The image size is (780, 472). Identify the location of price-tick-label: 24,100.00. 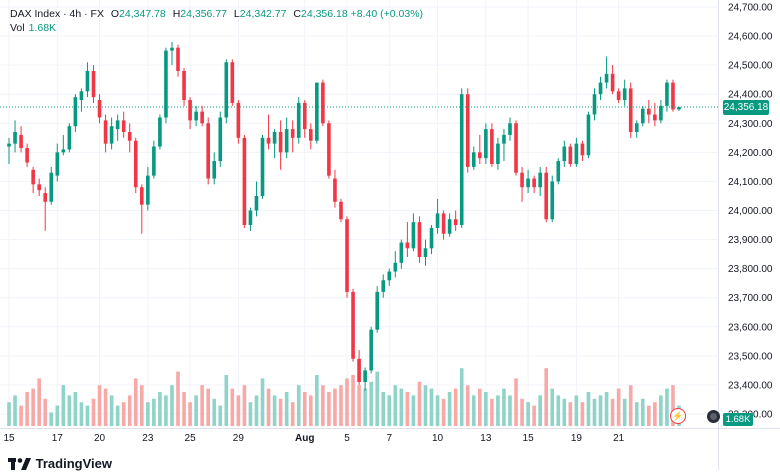
(750, 182).